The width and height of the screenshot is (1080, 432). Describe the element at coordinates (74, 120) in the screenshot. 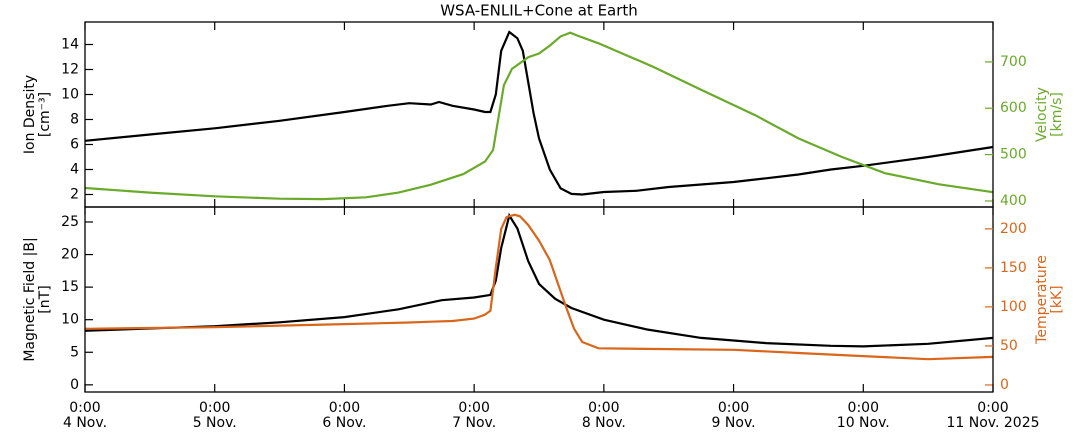

I see `y-tick-label: 8` at that location.